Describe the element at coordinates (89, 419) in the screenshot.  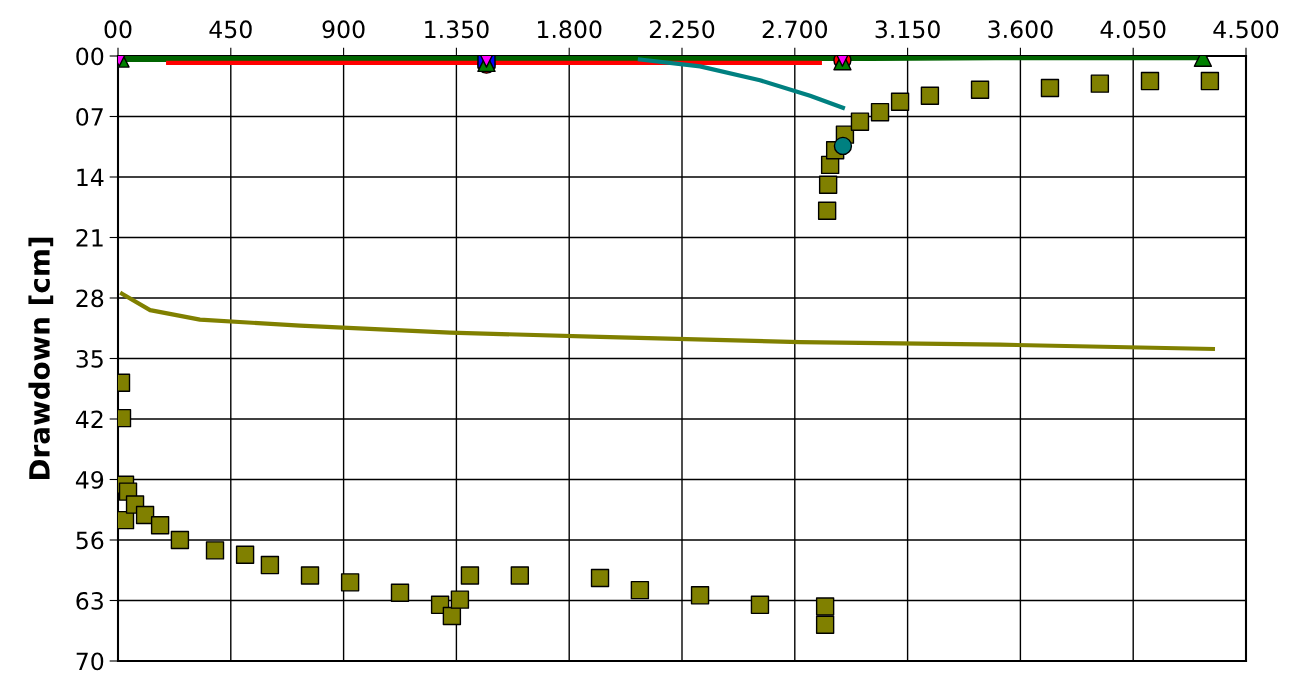
I see `y-tick-label: 42` at that location.